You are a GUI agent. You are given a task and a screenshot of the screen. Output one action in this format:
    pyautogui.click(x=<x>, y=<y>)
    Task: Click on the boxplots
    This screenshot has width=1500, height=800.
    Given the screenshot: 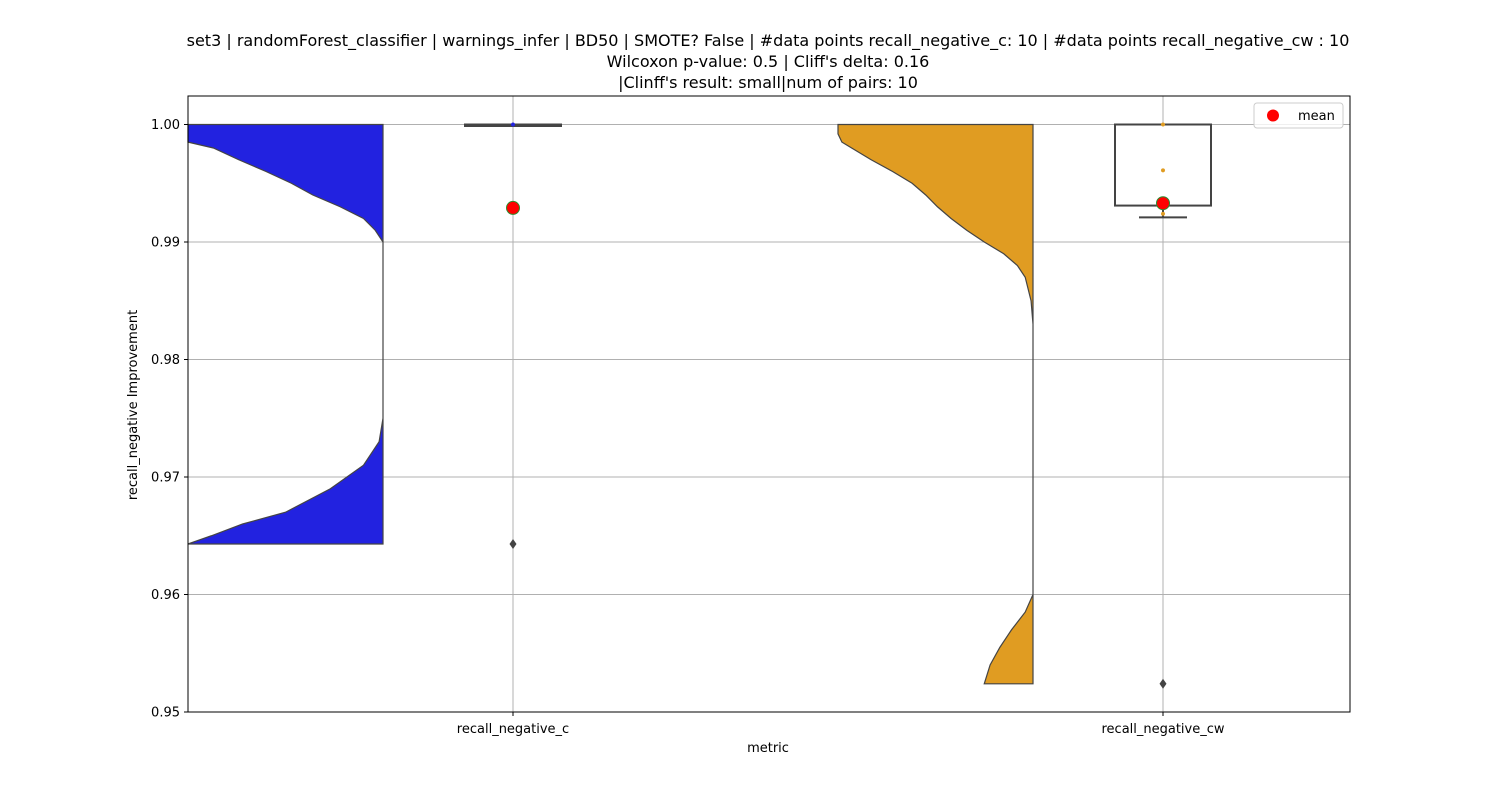 What is the action you would take?
    pyautogui.click(x=838, y=171)
    